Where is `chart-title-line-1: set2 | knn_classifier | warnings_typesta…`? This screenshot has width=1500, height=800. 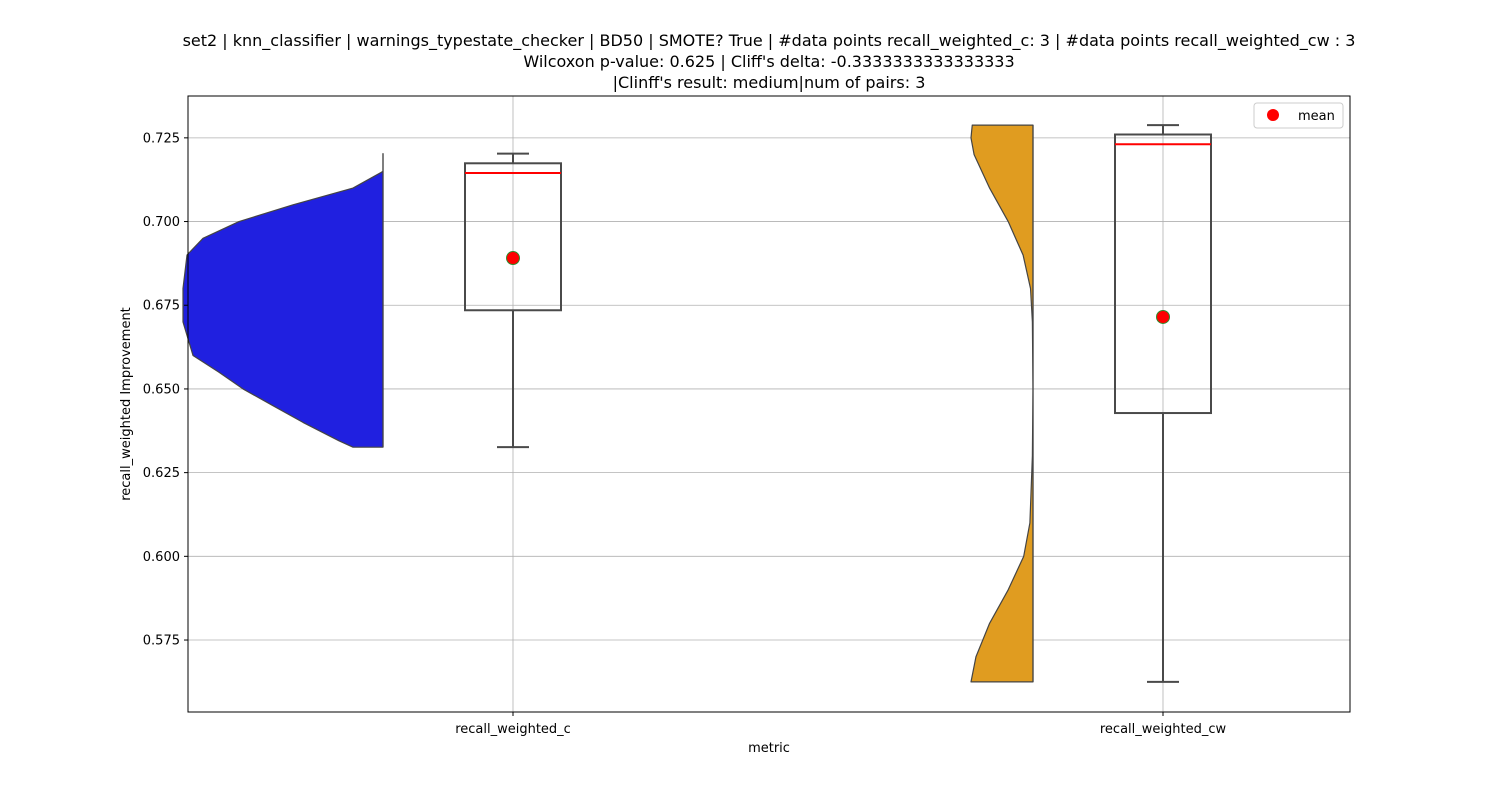 chart-title-line-1: set2 | knn_classifier | warnings_typesta… is located at coordinates (769, 41).